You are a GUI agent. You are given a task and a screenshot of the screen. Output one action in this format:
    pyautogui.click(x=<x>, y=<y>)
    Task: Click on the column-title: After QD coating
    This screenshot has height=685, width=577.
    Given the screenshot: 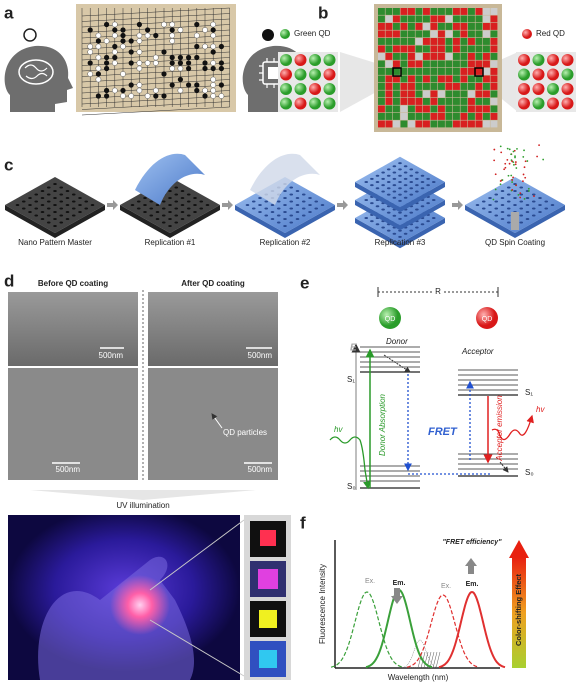 What is the action you would take?
    pyautogui.click(x=213, y=283)
    